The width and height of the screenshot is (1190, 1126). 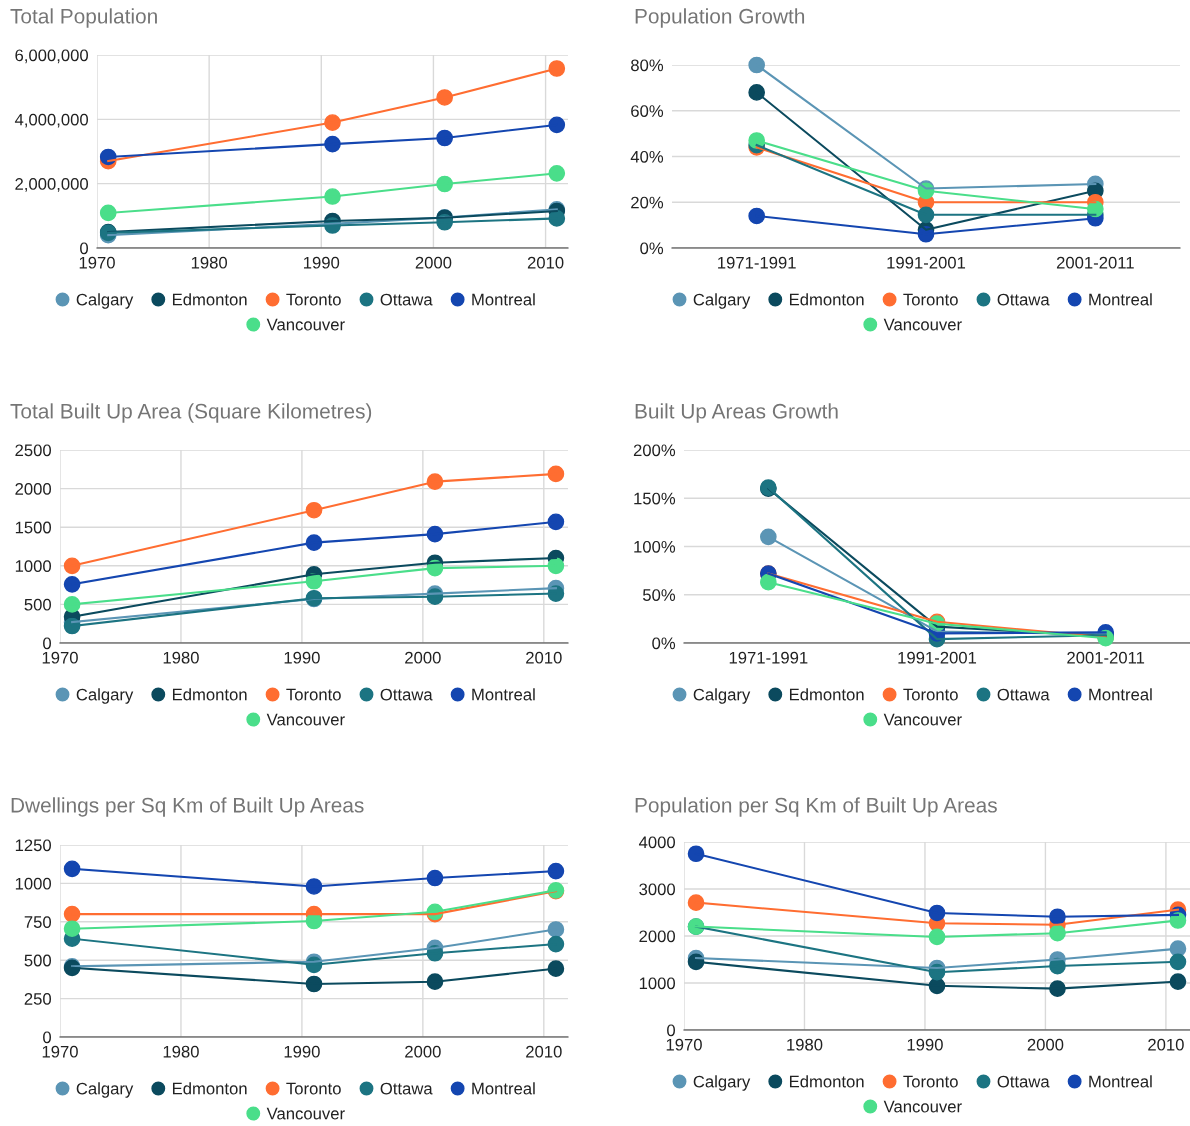 What do you see at coordinates (33, 527) in the screenshot?
I see `y-tick-label: 1500` at bounding box center [33, 527].